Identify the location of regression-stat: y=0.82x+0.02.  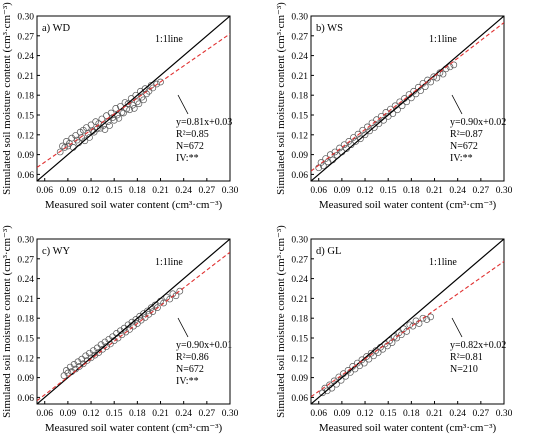
(478, 345).